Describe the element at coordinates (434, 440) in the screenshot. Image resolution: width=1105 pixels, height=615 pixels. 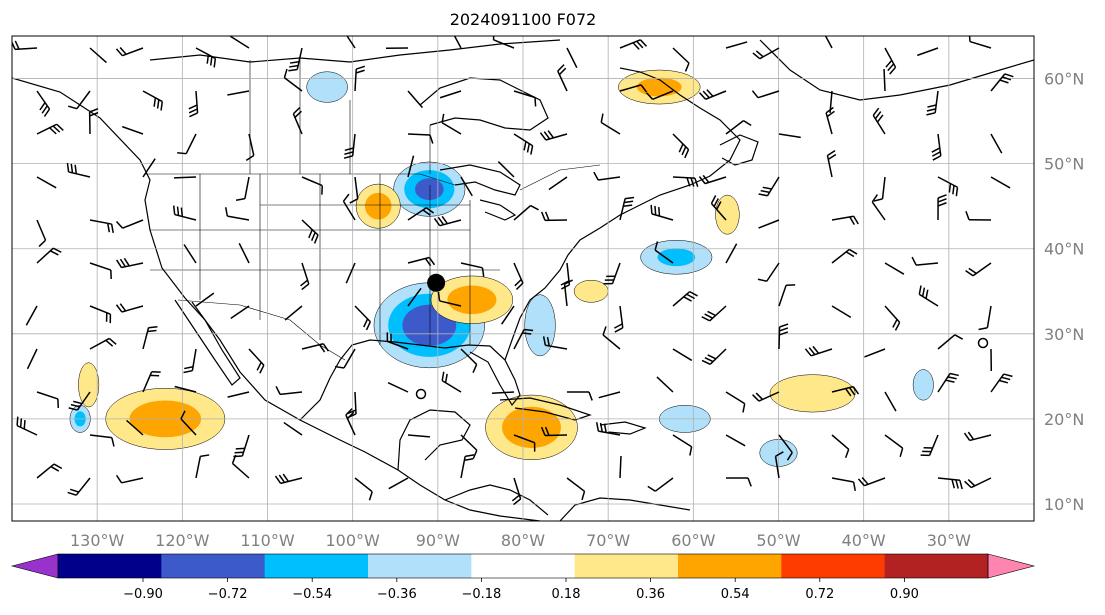
I see `yucatan` at that location.